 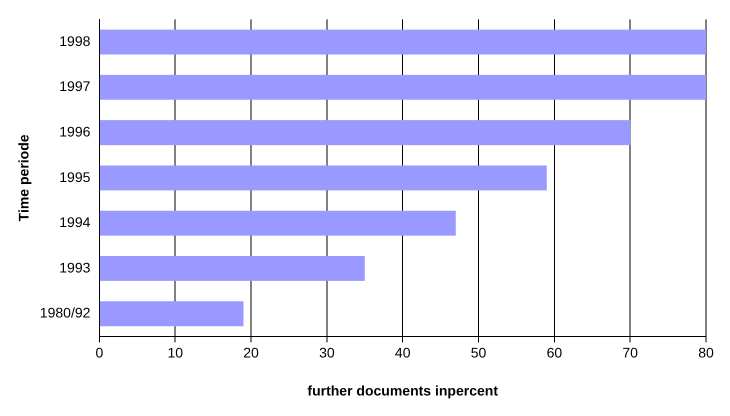 I want to click on x-axis-title: further documents inpercent, so click(x=402, y=390).